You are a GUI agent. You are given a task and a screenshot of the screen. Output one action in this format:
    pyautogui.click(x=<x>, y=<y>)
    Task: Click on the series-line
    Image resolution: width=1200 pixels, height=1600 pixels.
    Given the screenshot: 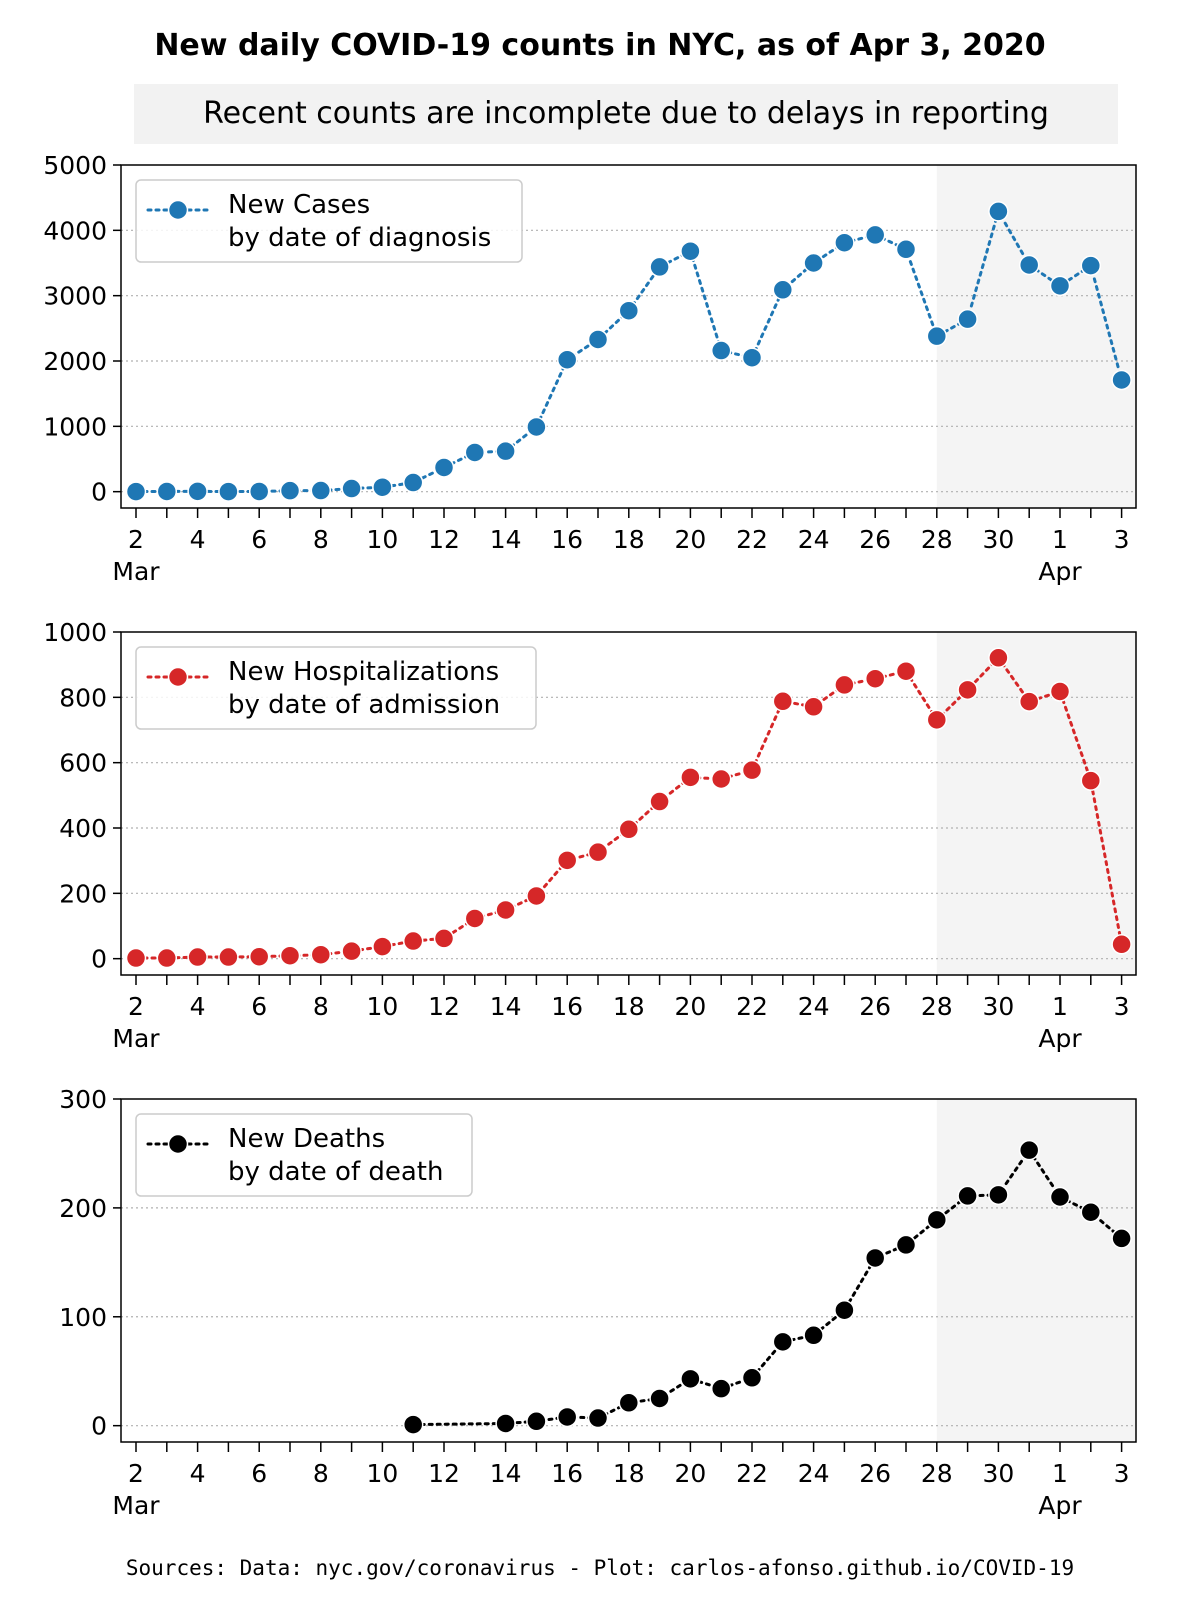 What is the action you would take?
    pyautogui.click(x=767, y=1287)
    